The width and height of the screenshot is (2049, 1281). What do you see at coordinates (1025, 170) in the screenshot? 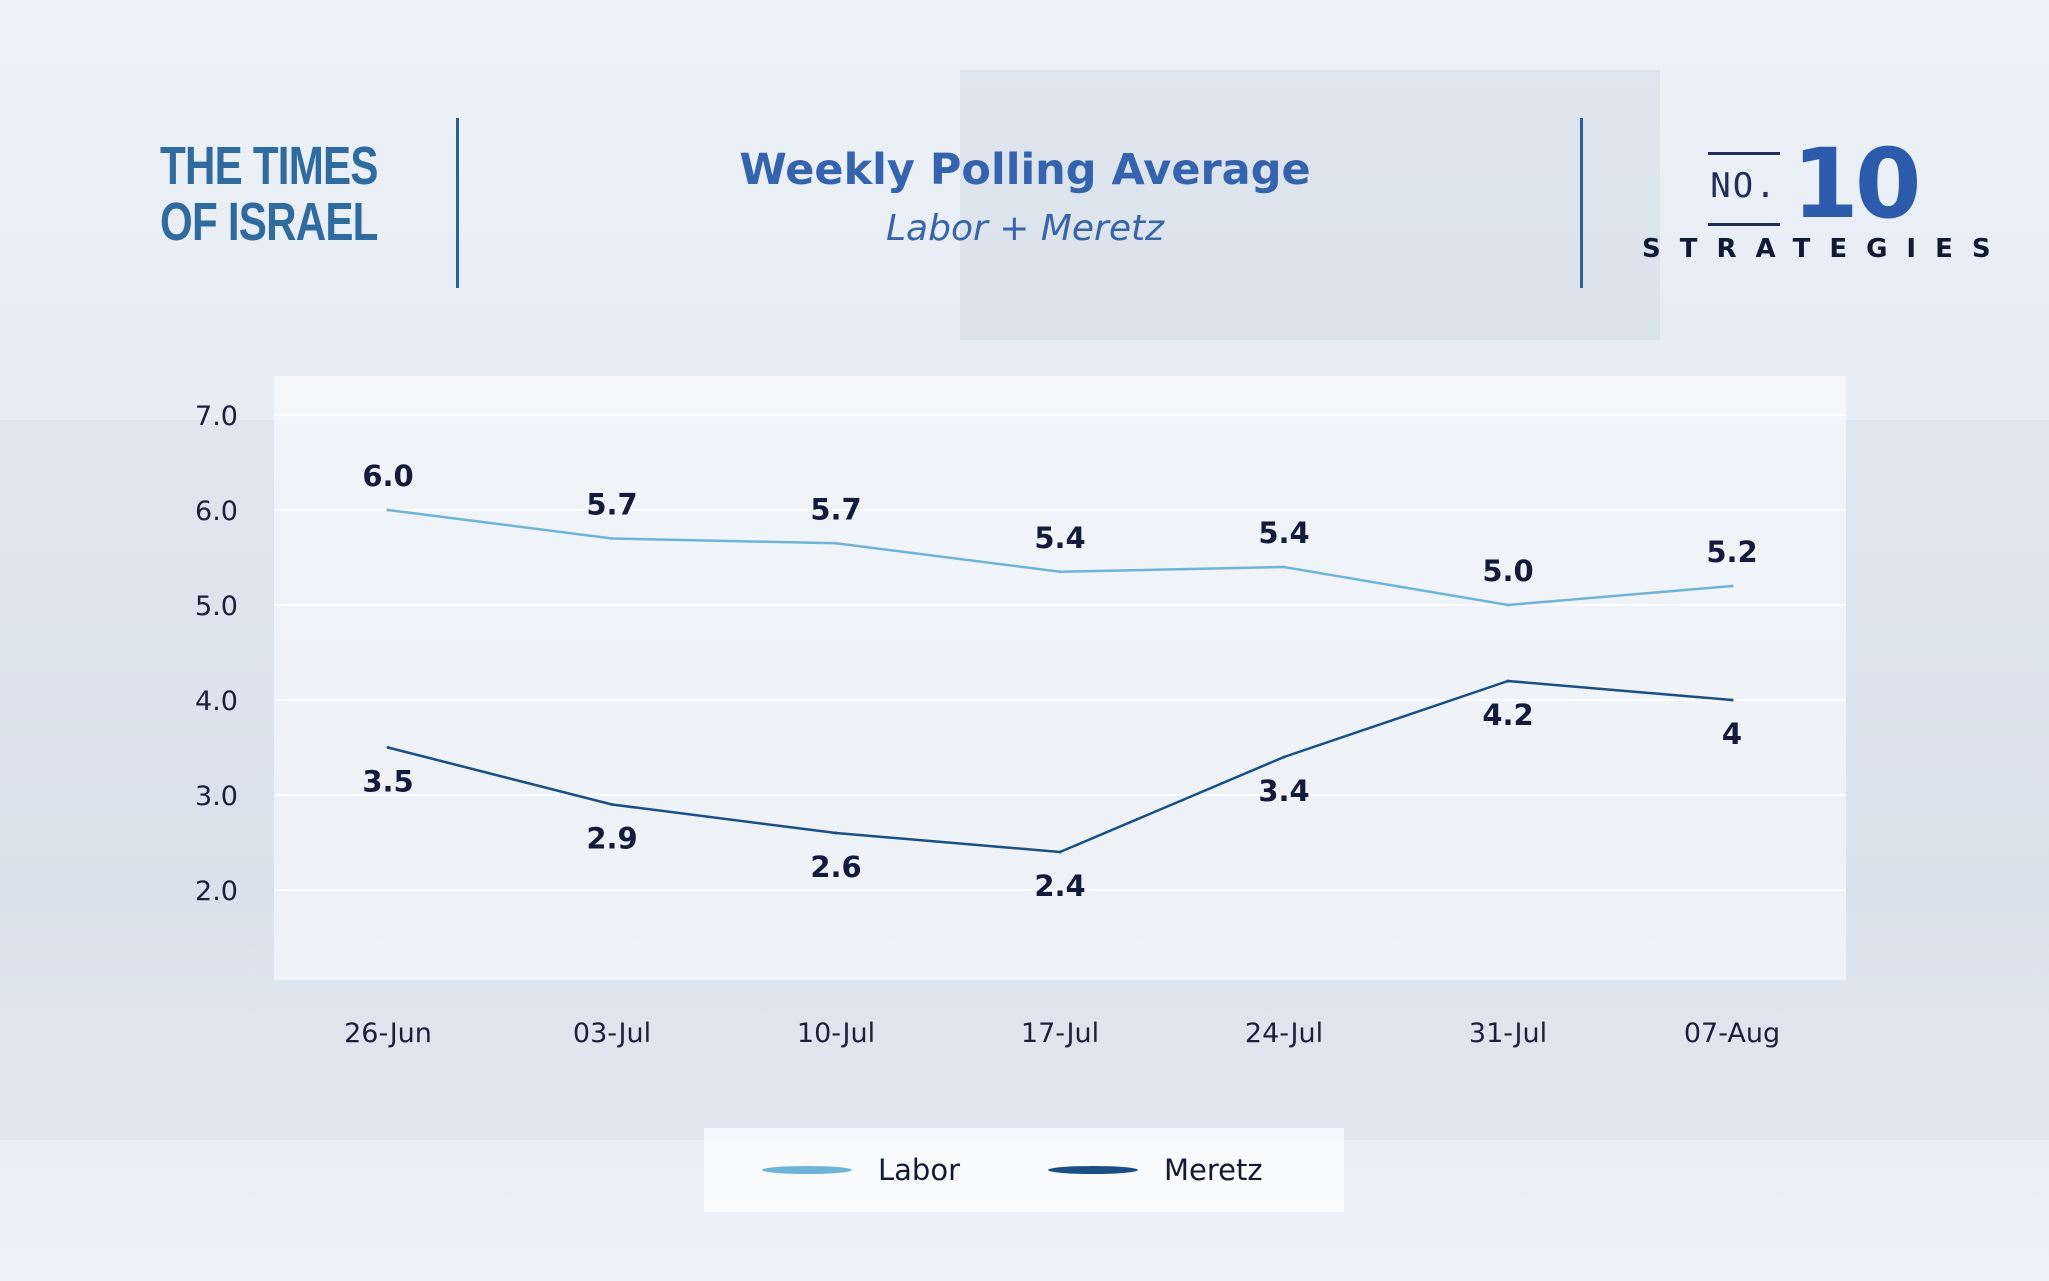
I see `chart-title: Weekly Polling Average` at bounding box center [1025, 170].